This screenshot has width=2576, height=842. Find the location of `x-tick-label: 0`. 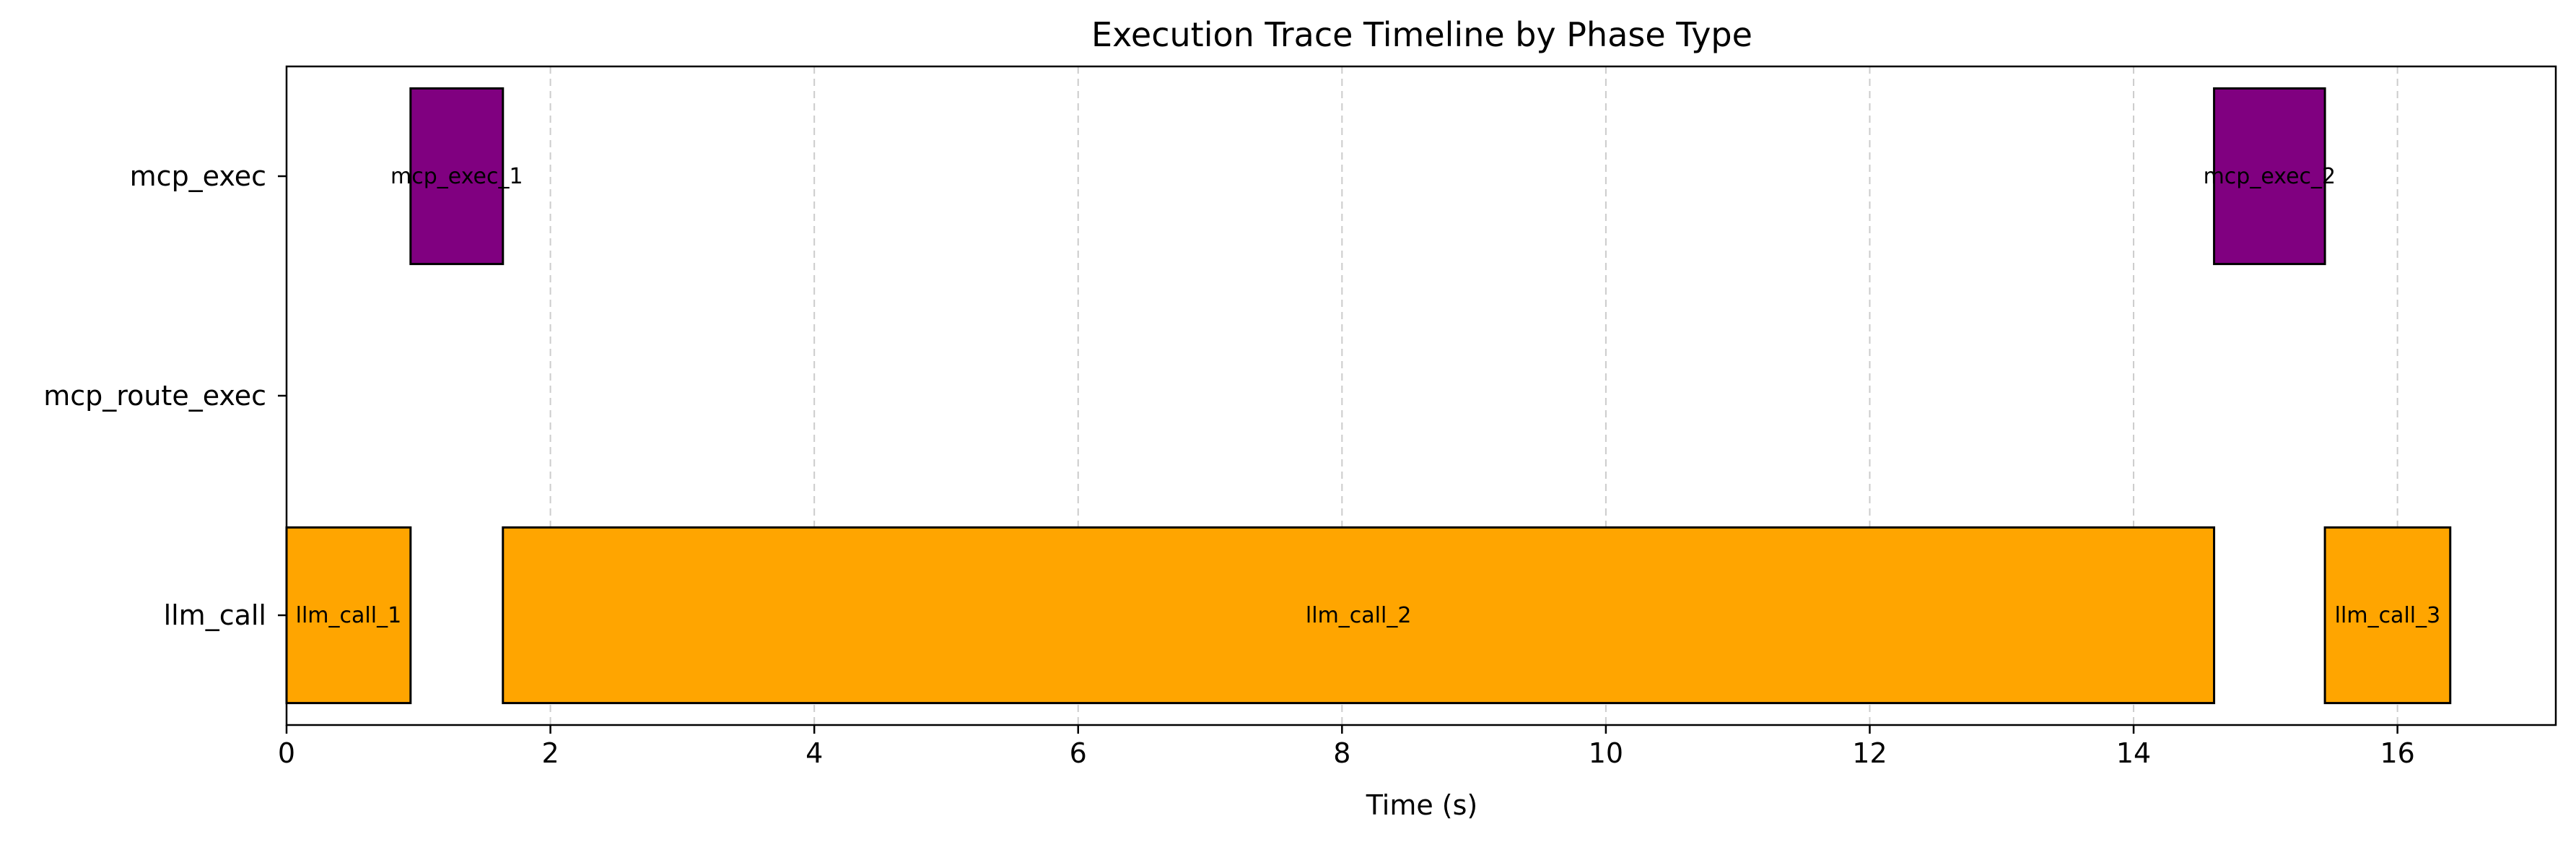

x-tick-label: 0 is located at coordinates (286, 753).